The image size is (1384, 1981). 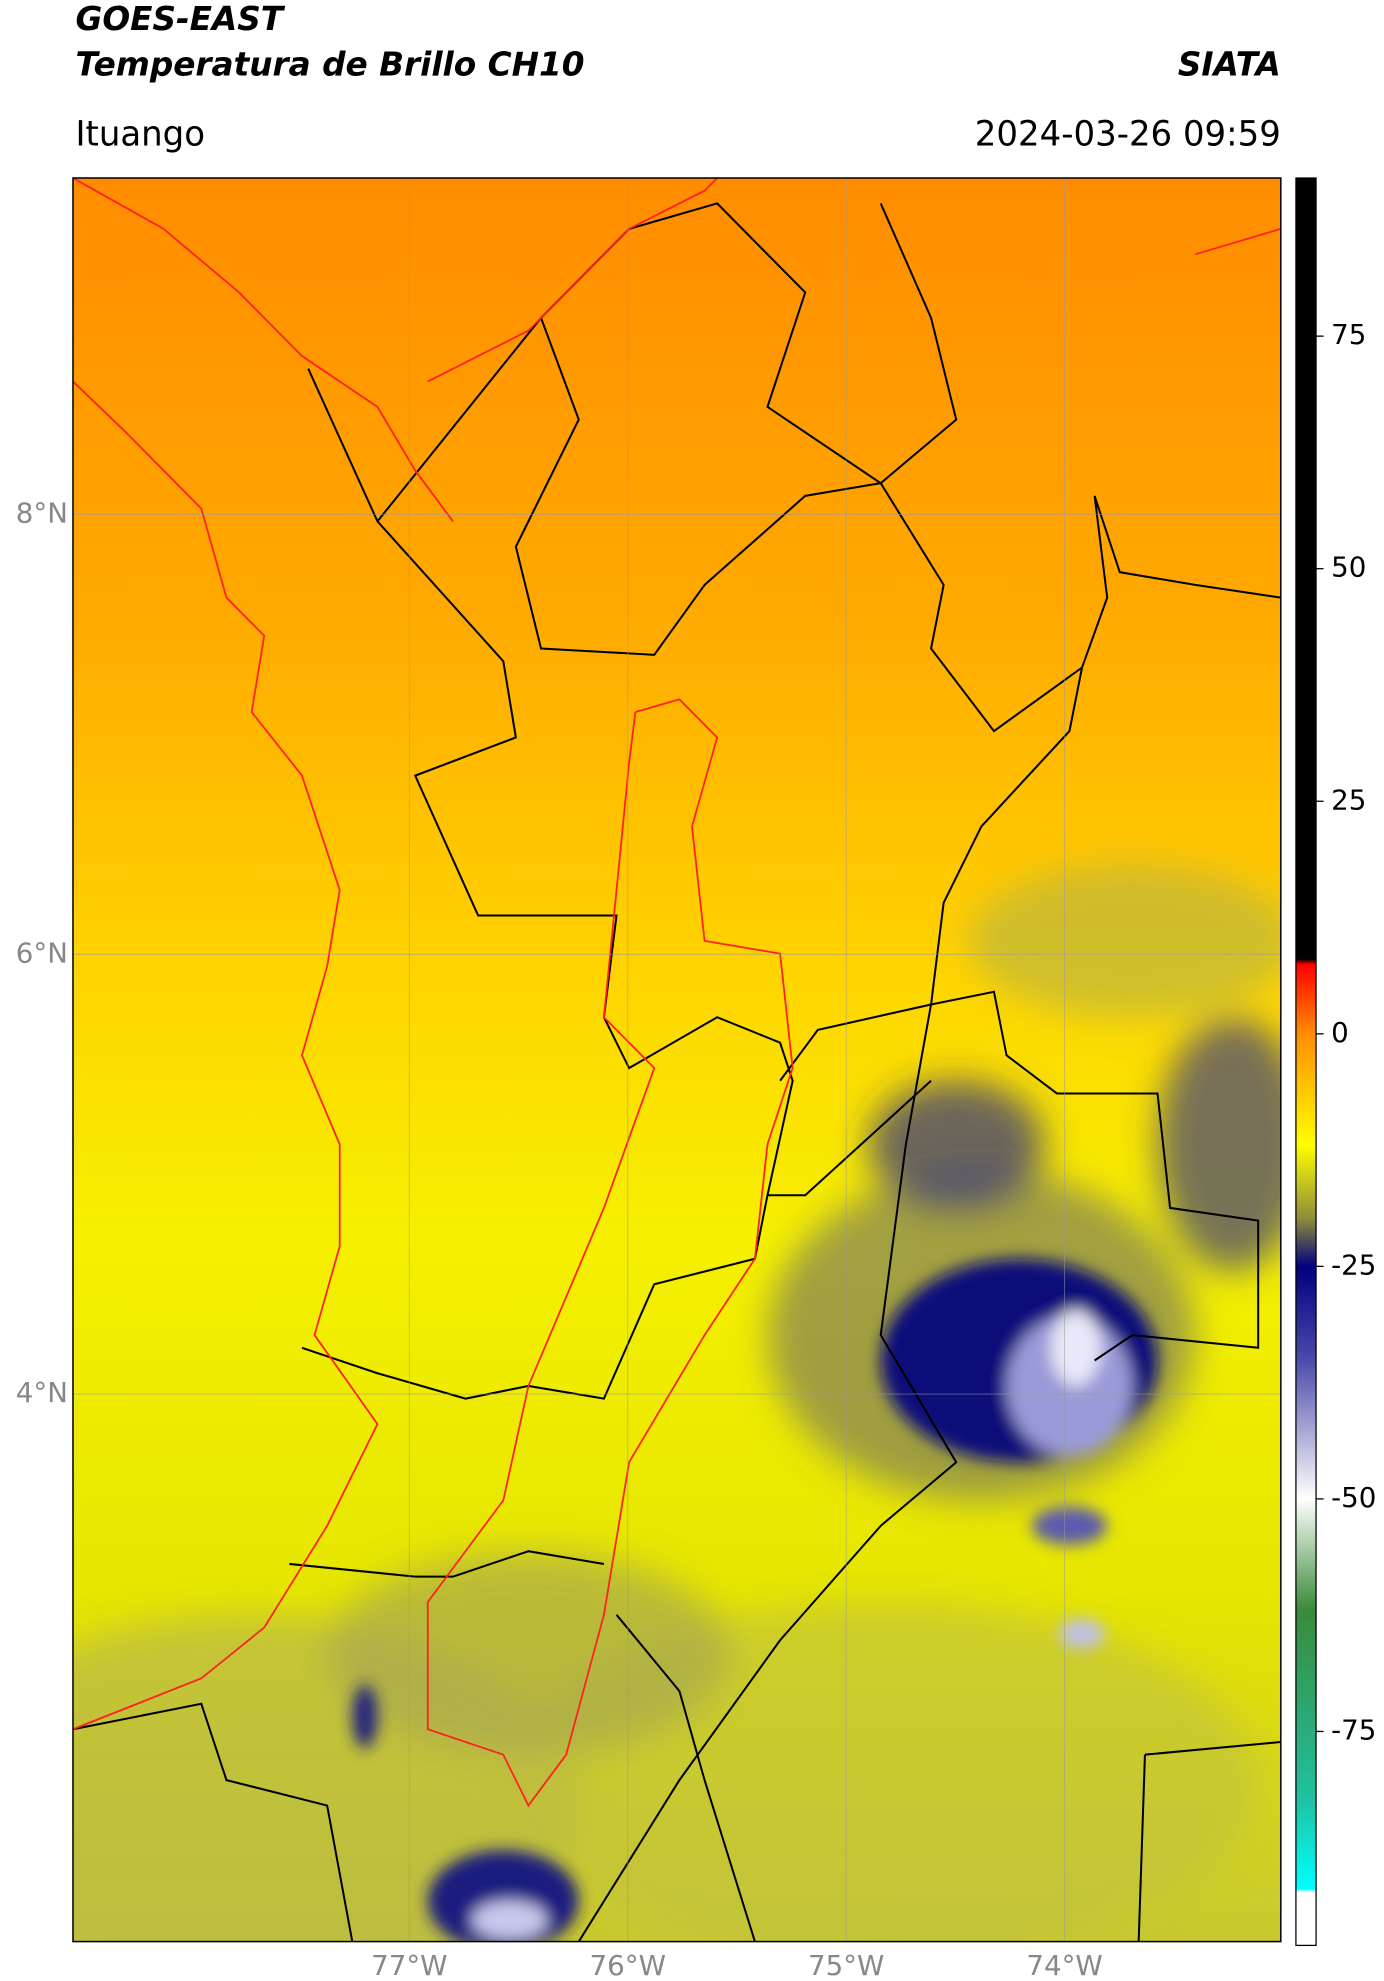 I want to click on colorbar-tick-label: 25, so click(x=1348, y=799).